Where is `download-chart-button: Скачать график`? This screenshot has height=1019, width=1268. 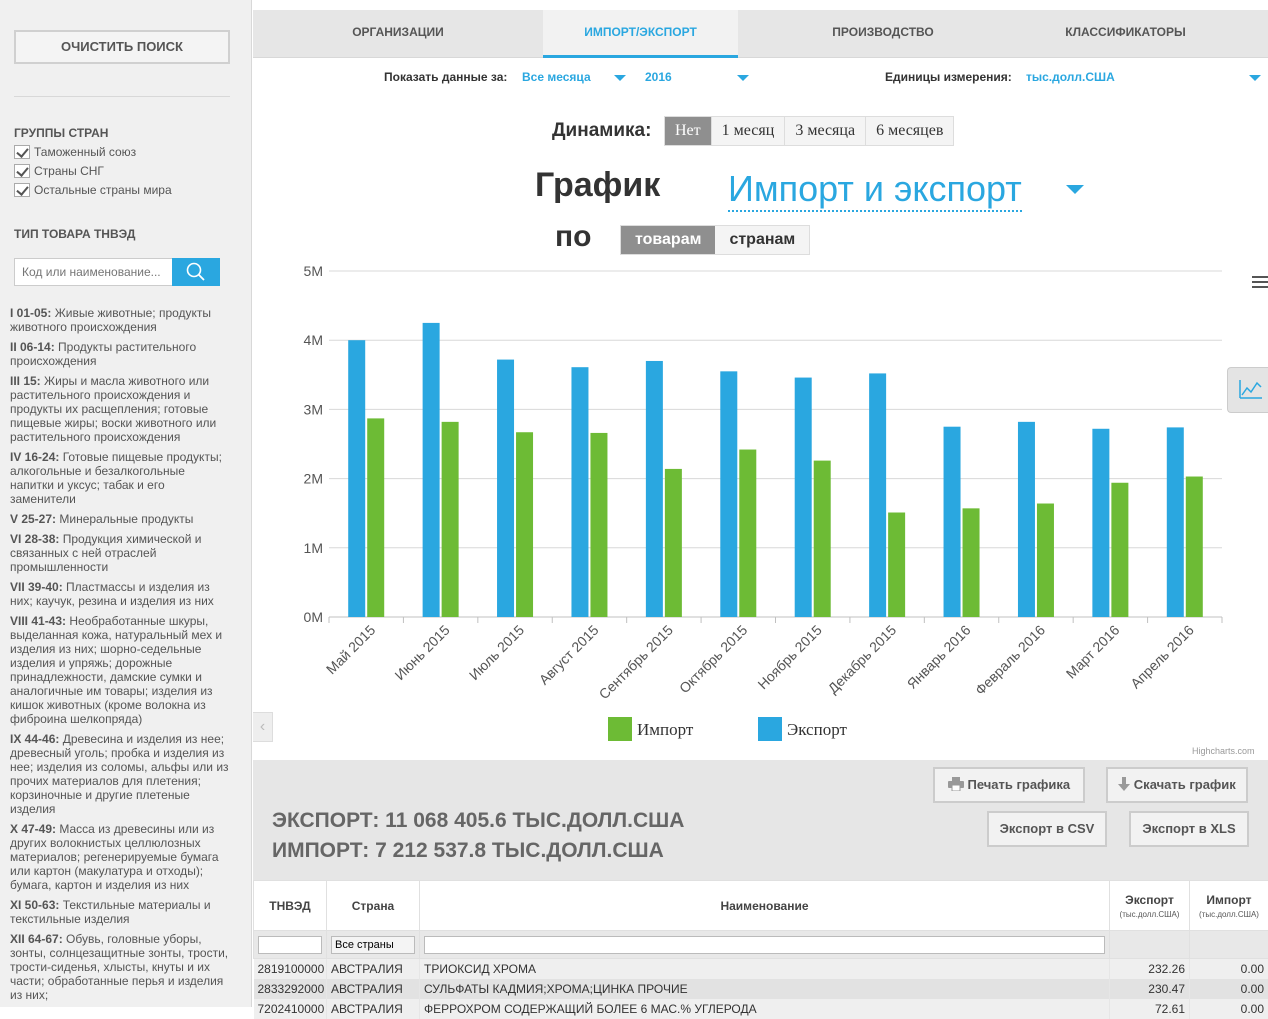 download-chart-button: Скачать график is located at coordinates (1177, 785).